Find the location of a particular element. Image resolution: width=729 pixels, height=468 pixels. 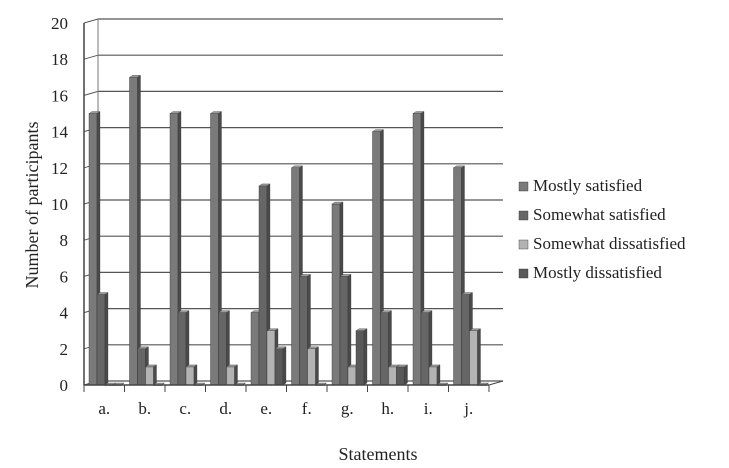

legend-item: Somewhat satisfied is located at coordinates (592, 214).